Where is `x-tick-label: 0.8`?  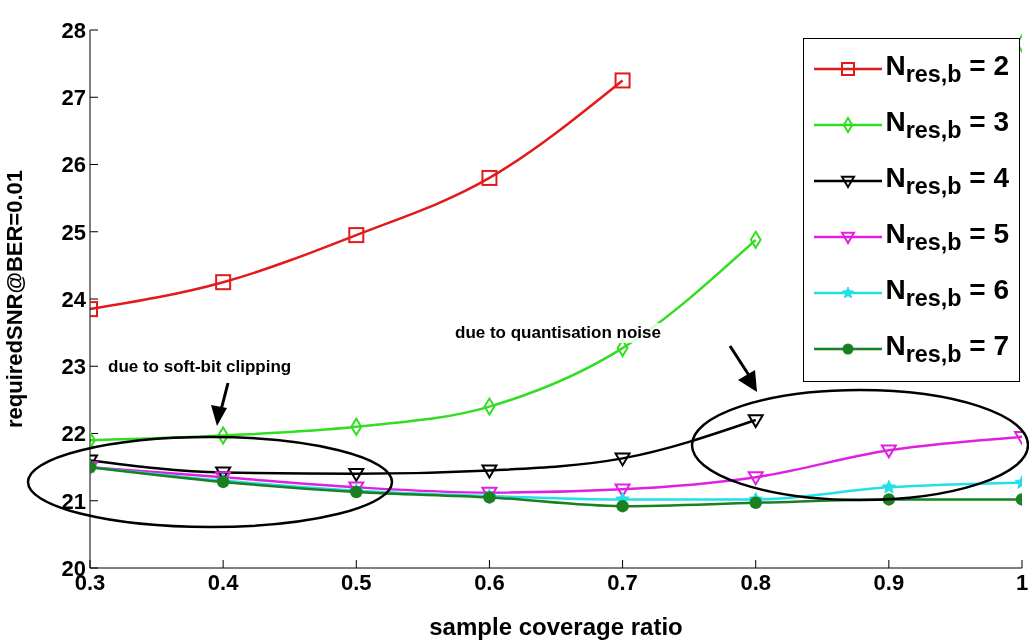
x-tick-label: 0.8 is located at coordinates (756, 582).